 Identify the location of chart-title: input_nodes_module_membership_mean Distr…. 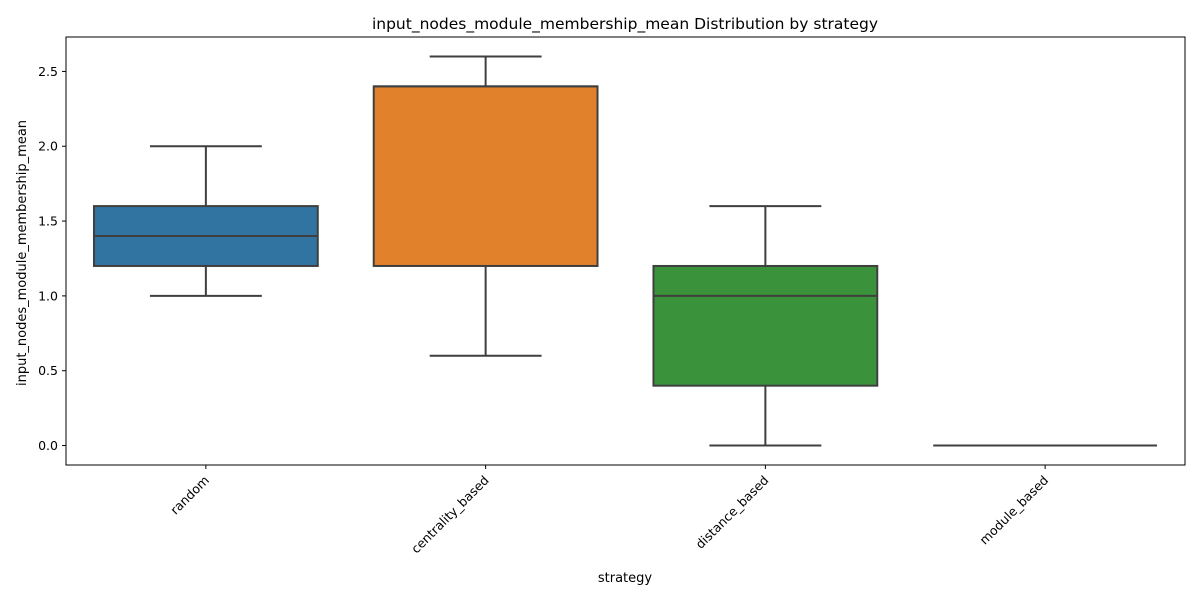
(625, 24).